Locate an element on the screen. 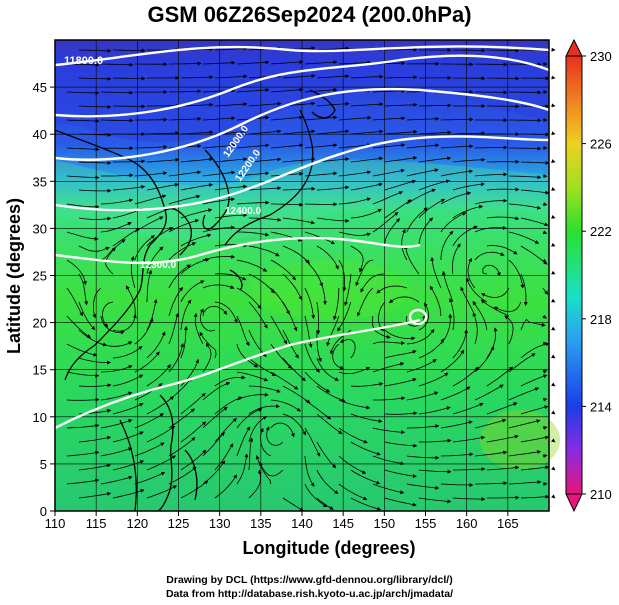  y-tick-label: 40 is located at coordinates (40, 134).